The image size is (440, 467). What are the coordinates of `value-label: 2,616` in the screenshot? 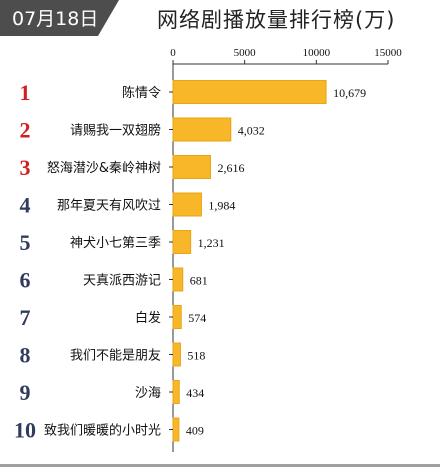 It's located at (230, 168).